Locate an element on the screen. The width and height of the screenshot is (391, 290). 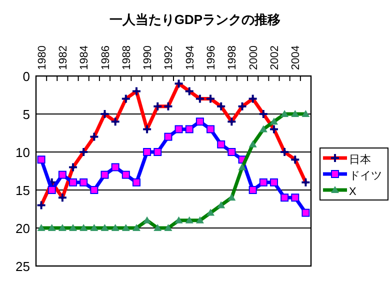
x-tick-label: 1996 is located at coordinates (212, 58).